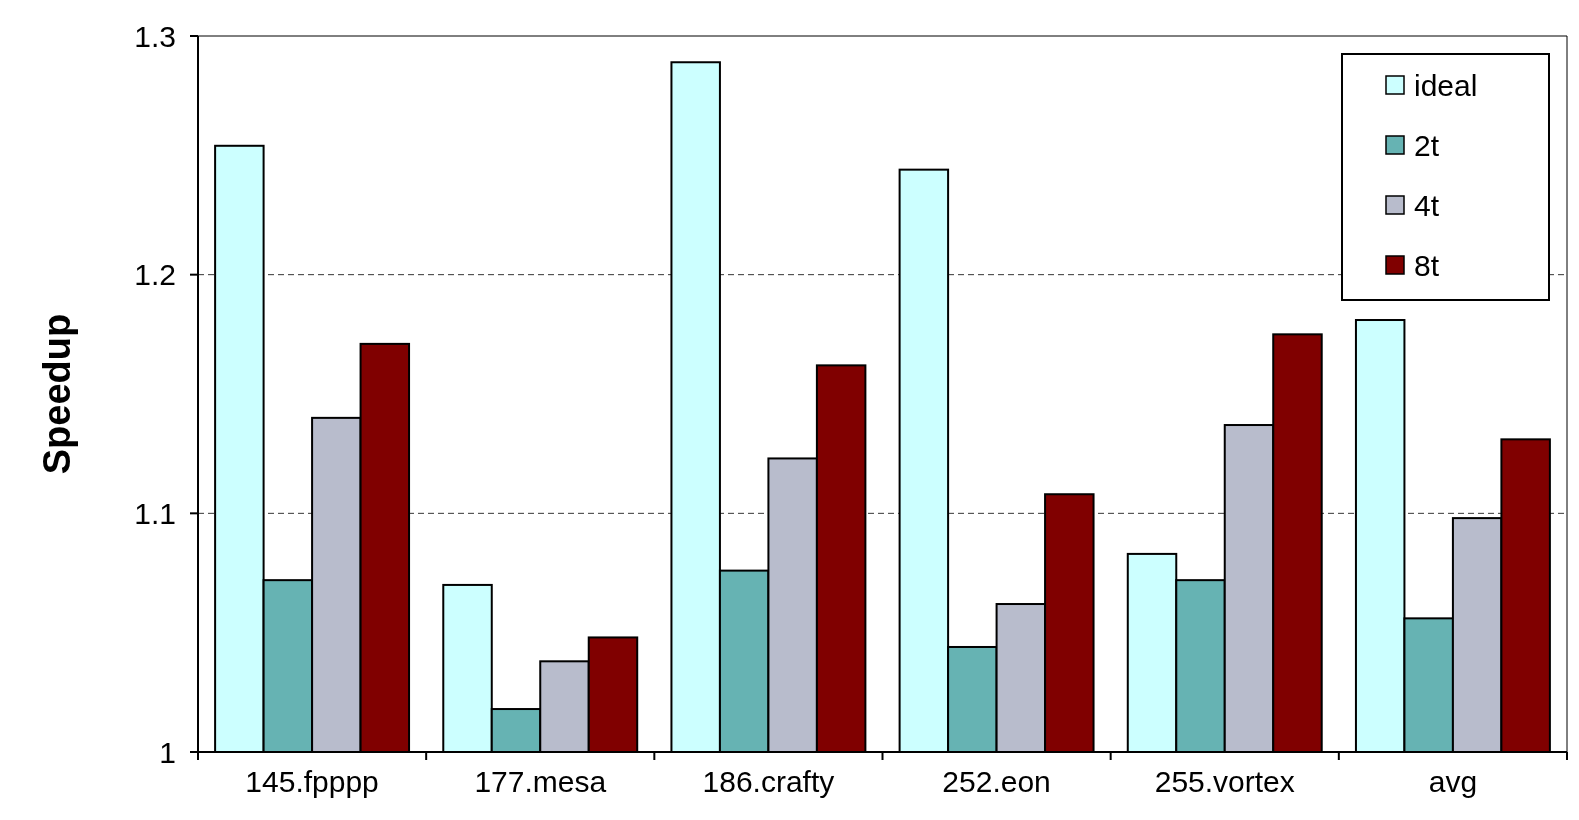  Describe the element at coordinates (155, 513) in the screenshot. I see `y-tick-label: 1.1` at that location.